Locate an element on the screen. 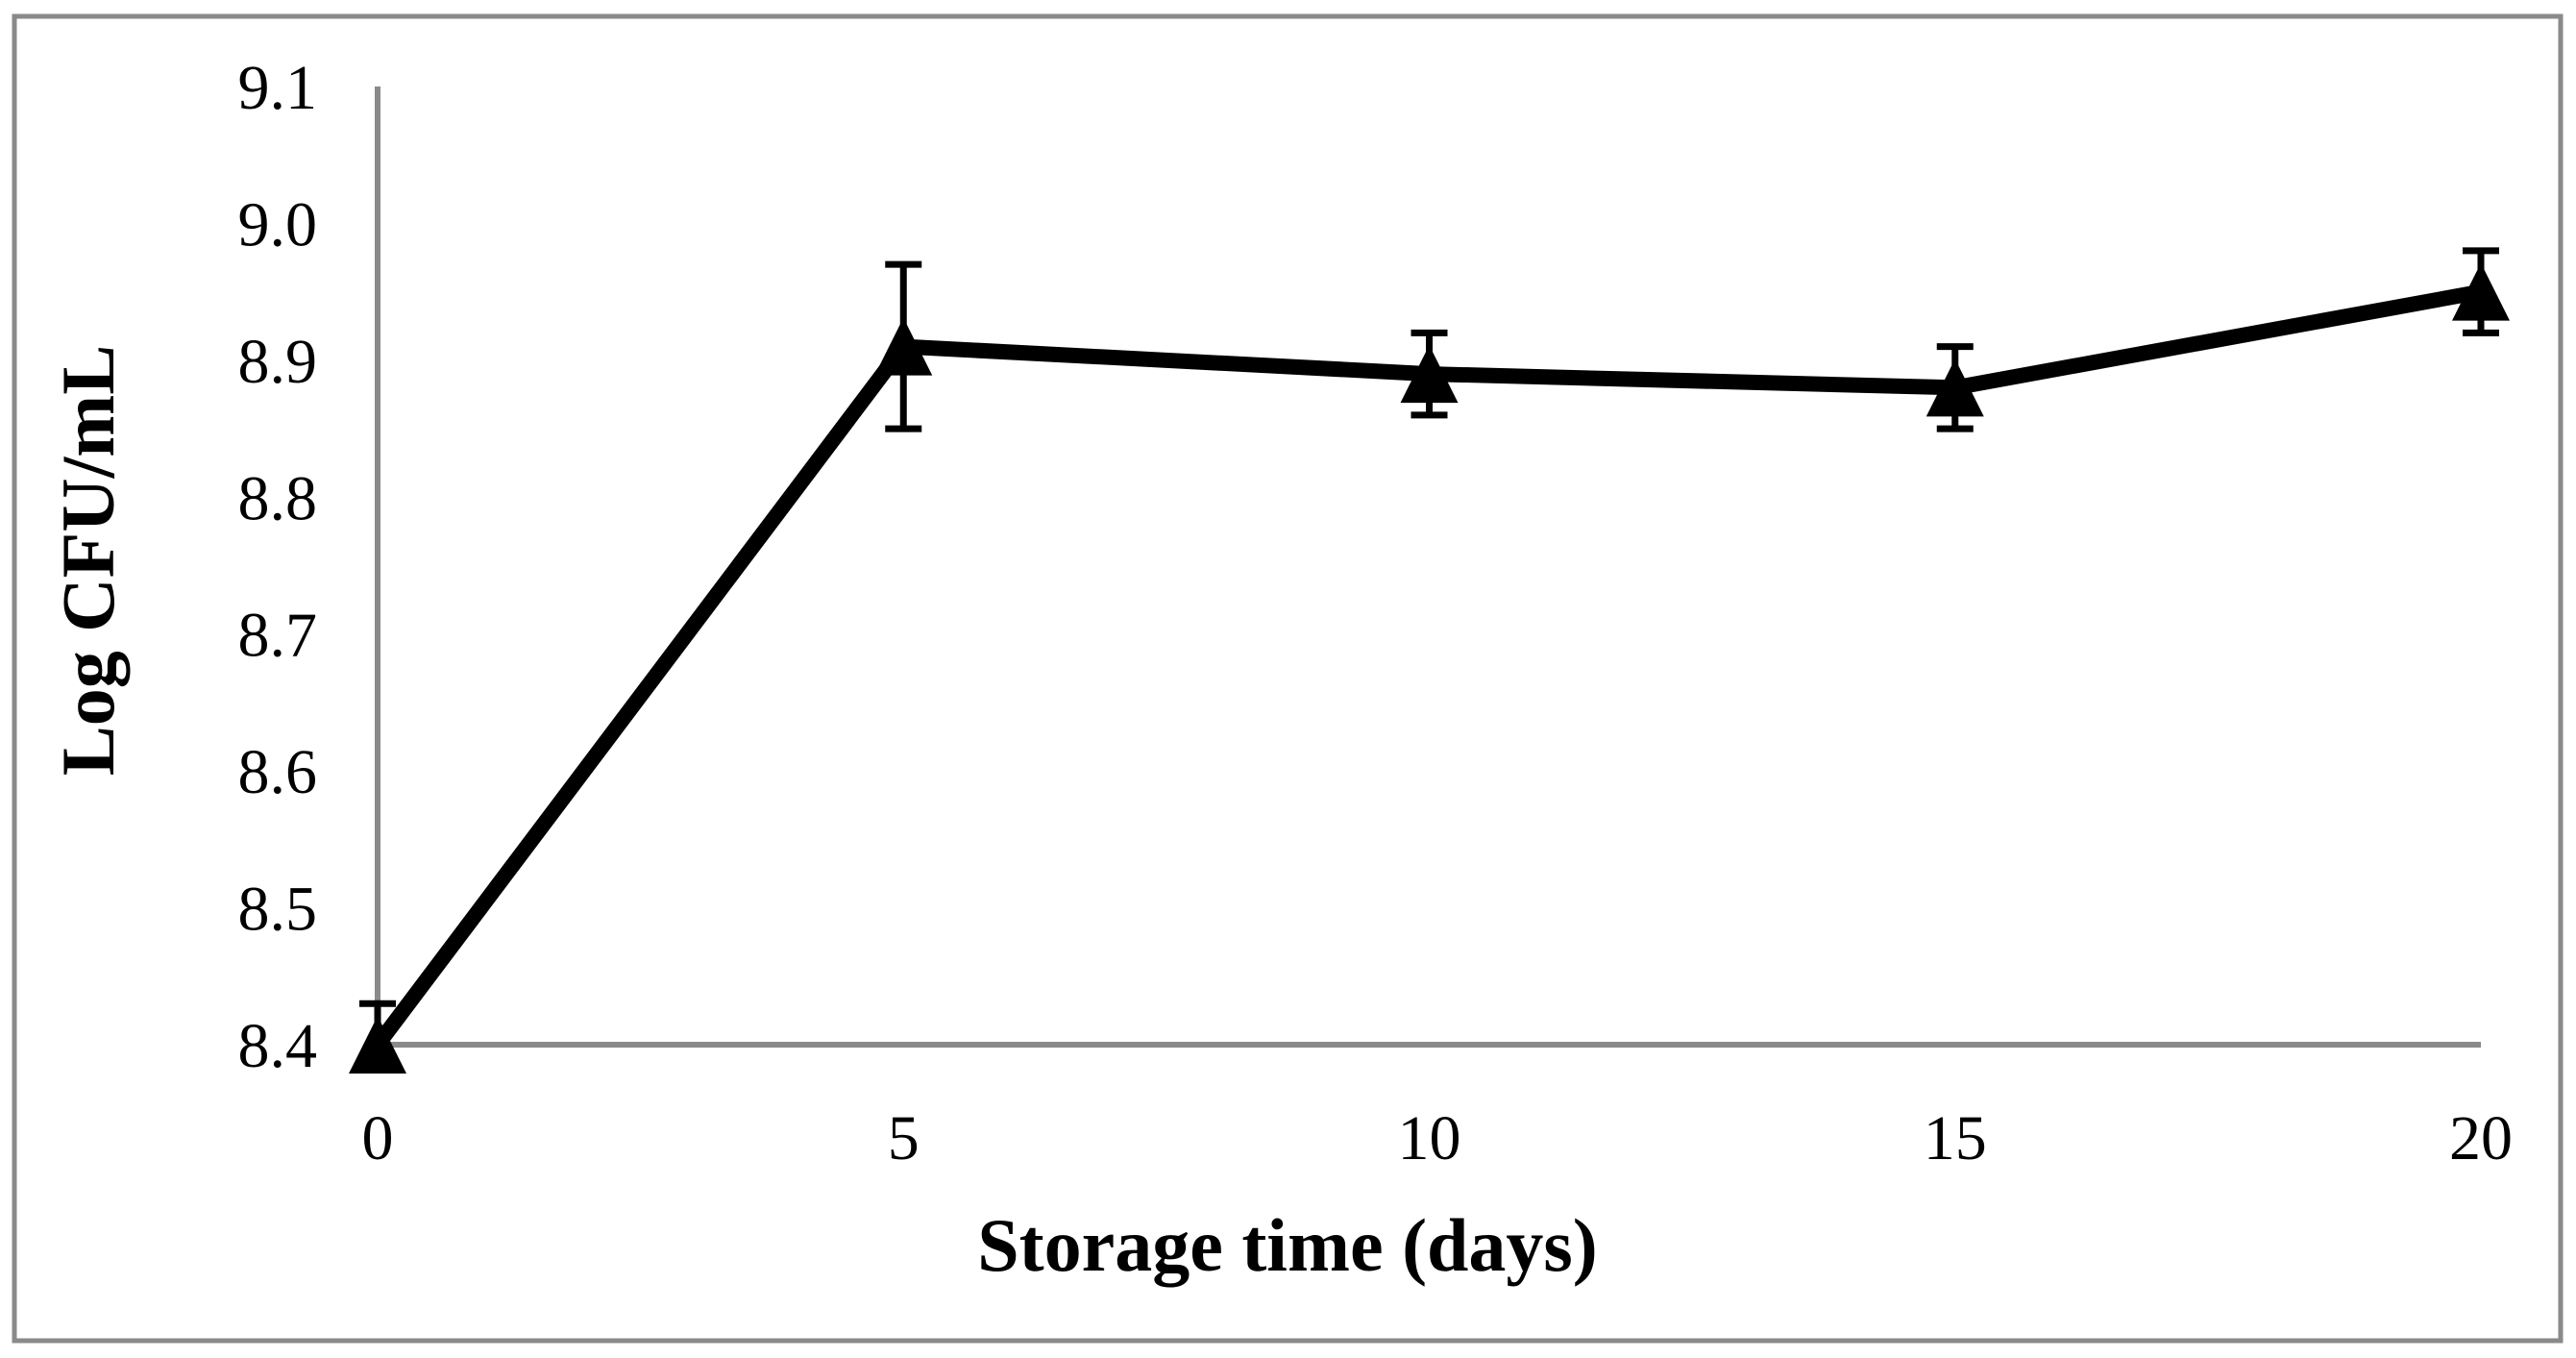 The image size is (2576, 1358). y-axis-title: Log CFU/mL is located at coordinates (88, 561).